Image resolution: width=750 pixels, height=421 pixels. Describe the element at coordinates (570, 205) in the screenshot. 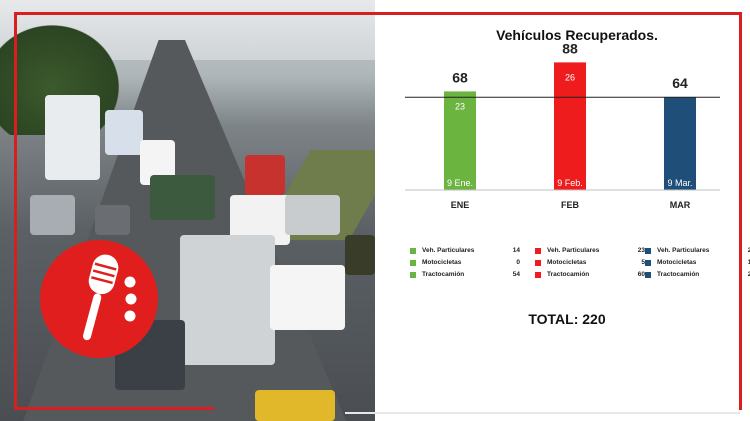

I see `category-tick-label: FEB` at that location.